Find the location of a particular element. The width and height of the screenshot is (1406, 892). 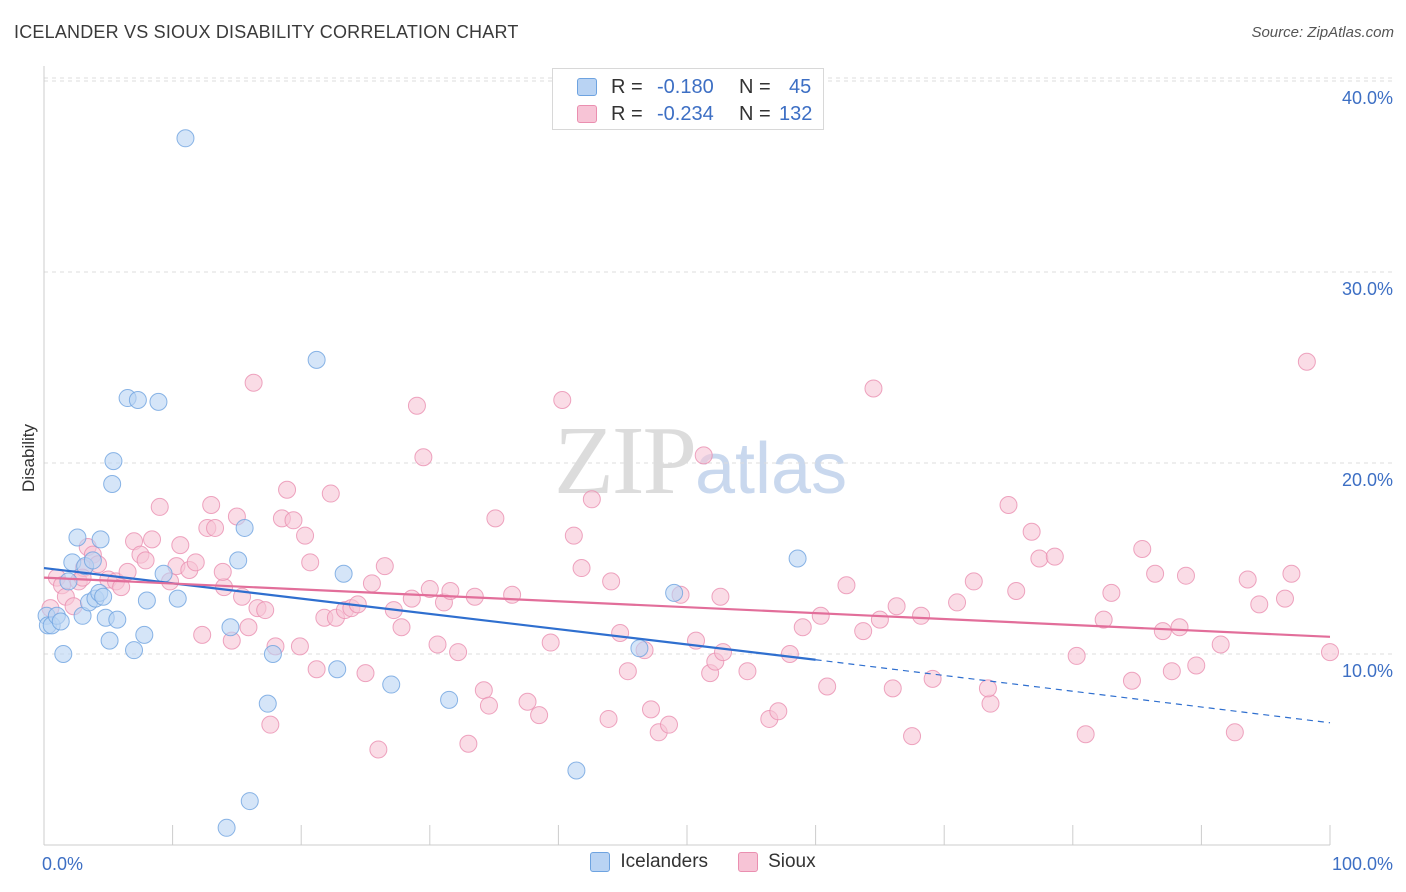

watermark-zip: ZIP is located at coordinates (625, 461).